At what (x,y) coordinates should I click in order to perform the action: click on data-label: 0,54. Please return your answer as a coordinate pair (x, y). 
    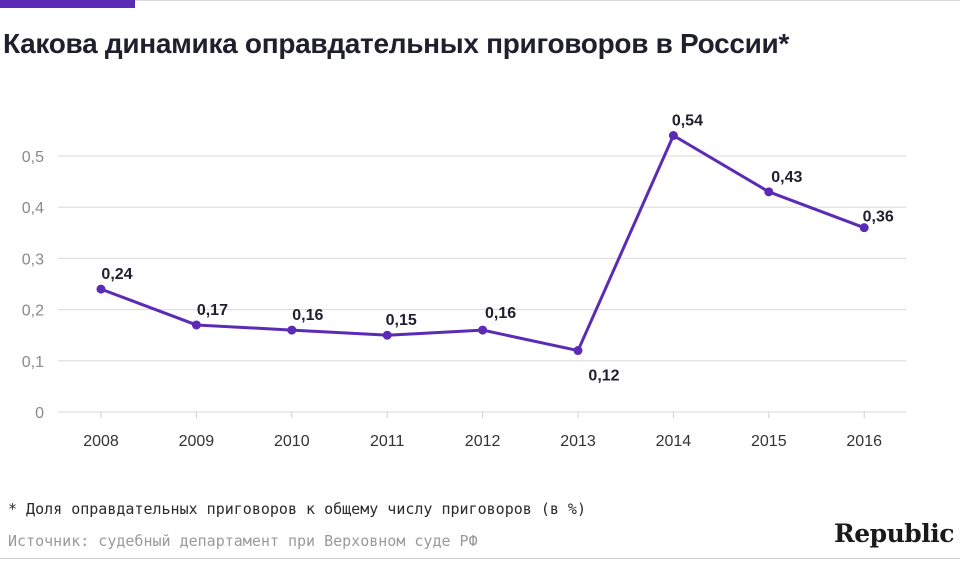
    Looking at the image, I should click on (687, 121).